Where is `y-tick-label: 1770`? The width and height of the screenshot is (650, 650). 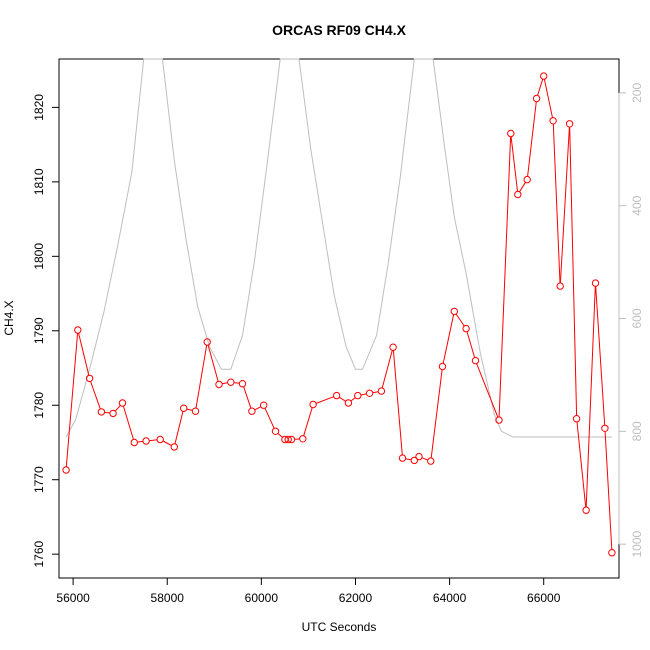 y-tick-label: 1770 is located at coordinates (39, 479).